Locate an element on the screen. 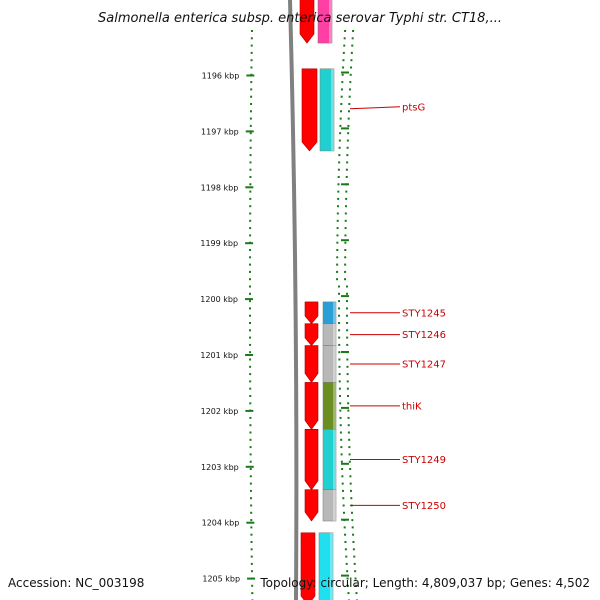  gene-label-STY1246: STY1246 is located at coordinates (424, 335).